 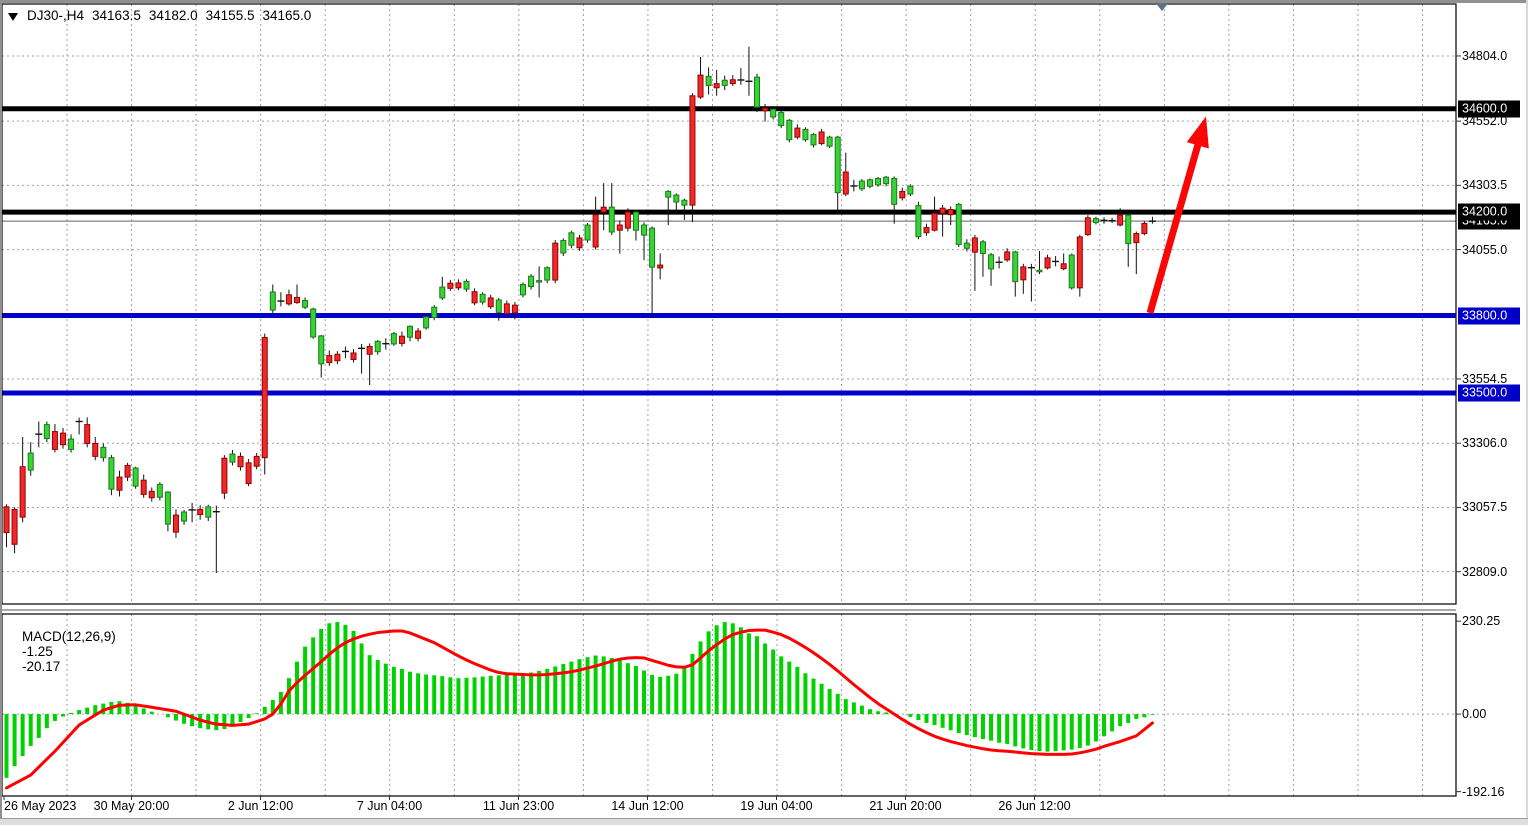 What do you see at coordinates (230, 15) in the screenshot?
I see `ohlc-low: 34155.5` at bounding box center [230, 15].